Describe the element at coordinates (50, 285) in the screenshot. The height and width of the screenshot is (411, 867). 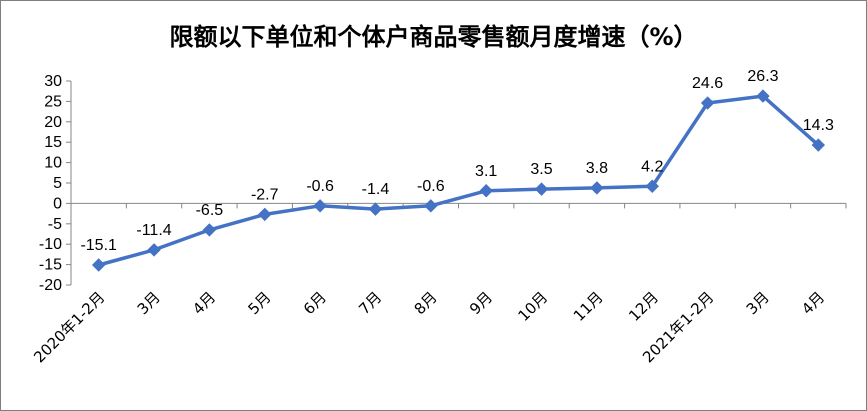
I see `y-tick-label: -20` at that location.